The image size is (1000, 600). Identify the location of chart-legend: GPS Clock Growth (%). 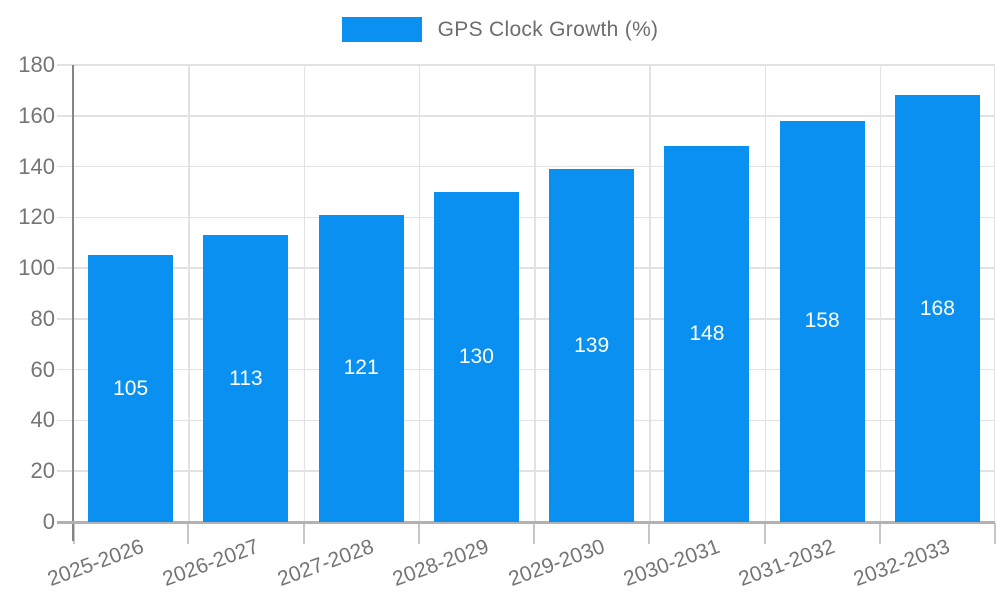
(500, 29).